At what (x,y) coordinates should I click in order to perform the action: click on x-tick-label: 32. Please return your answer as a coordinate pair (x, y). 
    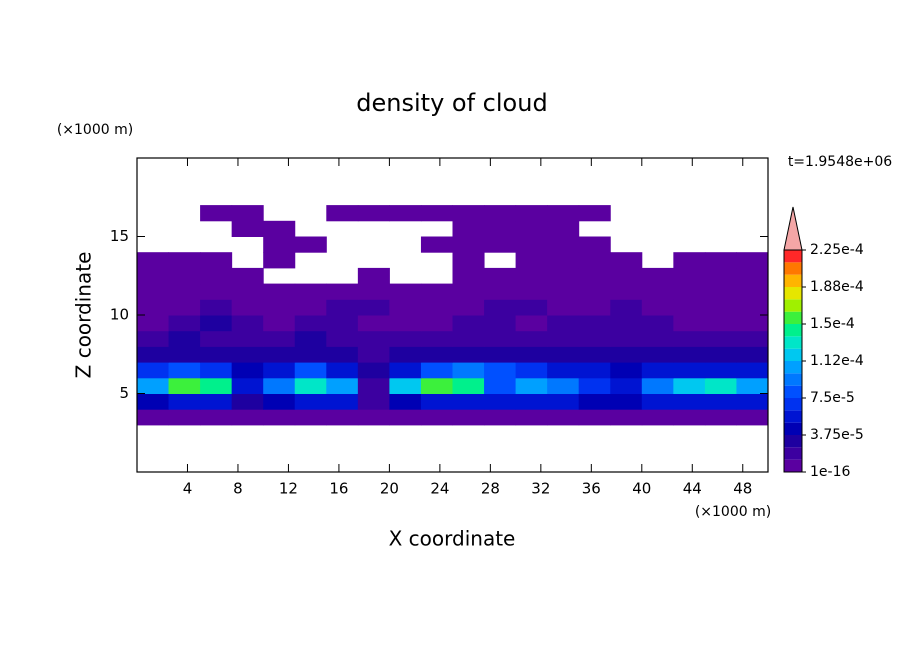
    Looking at the image, I should click on (540, 489).